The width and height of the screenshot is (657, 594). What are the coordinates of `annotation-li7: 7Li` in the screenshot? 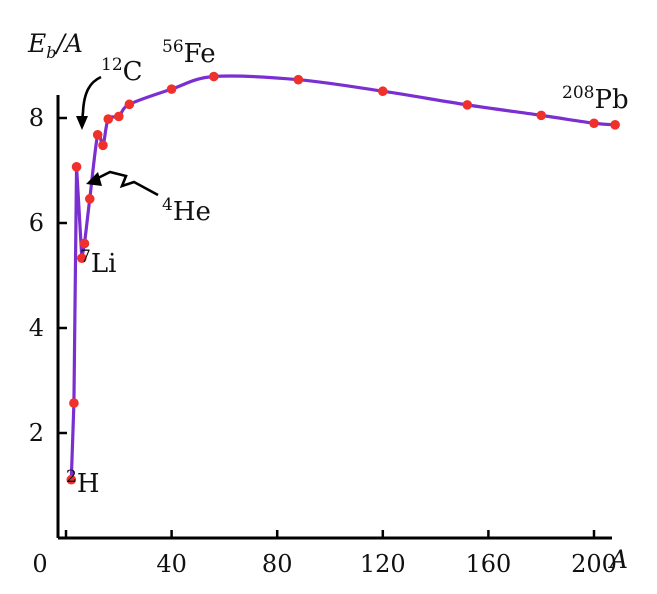 It's located at (98, 263).